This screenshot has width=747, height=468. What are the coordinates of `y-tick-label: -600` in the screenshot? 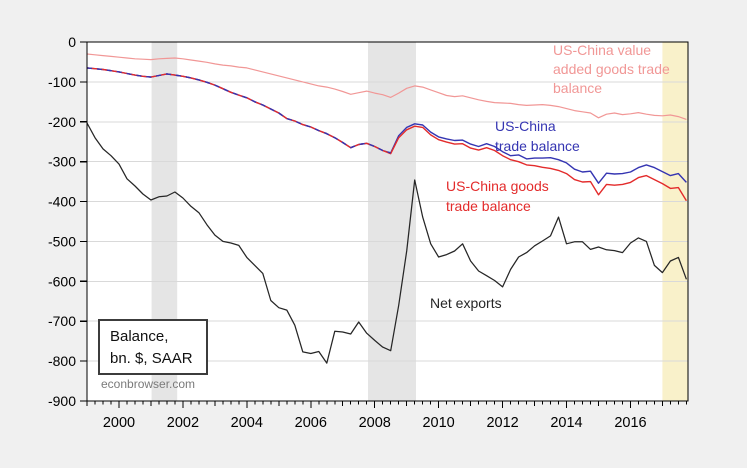 It's located at (62, 281).